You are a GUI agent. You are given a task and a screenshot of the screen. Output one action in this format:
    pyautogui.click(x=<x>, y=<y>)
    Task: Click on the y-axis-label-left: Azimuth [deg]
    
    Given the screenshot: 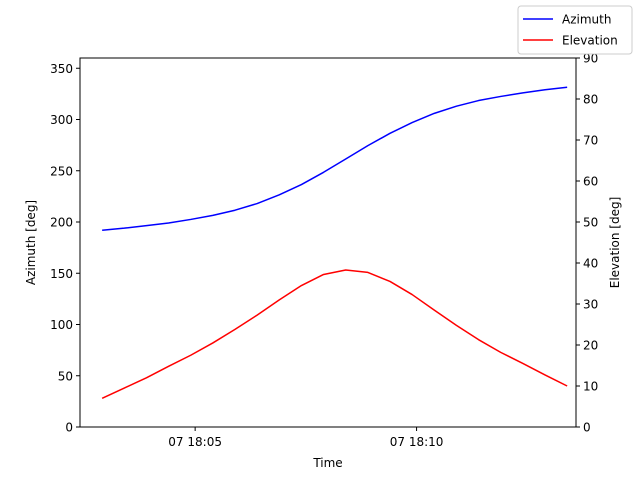 What is the action you would take?
    pyautogui.click(x=31, y=242)
    